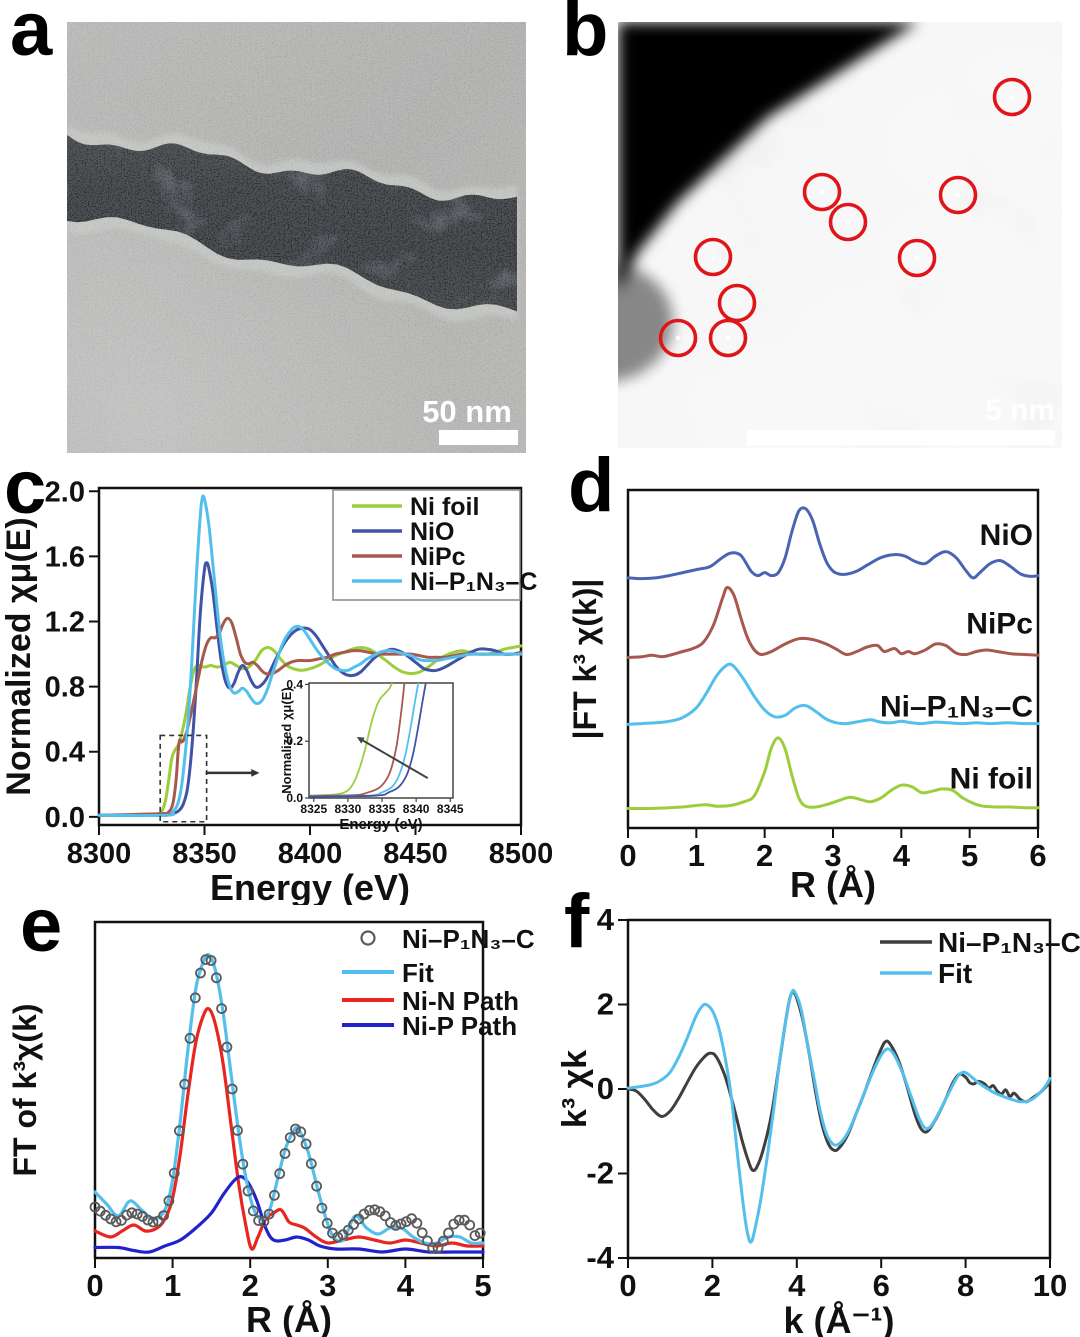 The image size is (1080, 1337). What do you see at coordinates (99, 854) in the screenshot?
I see `x-tick-label: 8300` at bounding box center [99, 854].